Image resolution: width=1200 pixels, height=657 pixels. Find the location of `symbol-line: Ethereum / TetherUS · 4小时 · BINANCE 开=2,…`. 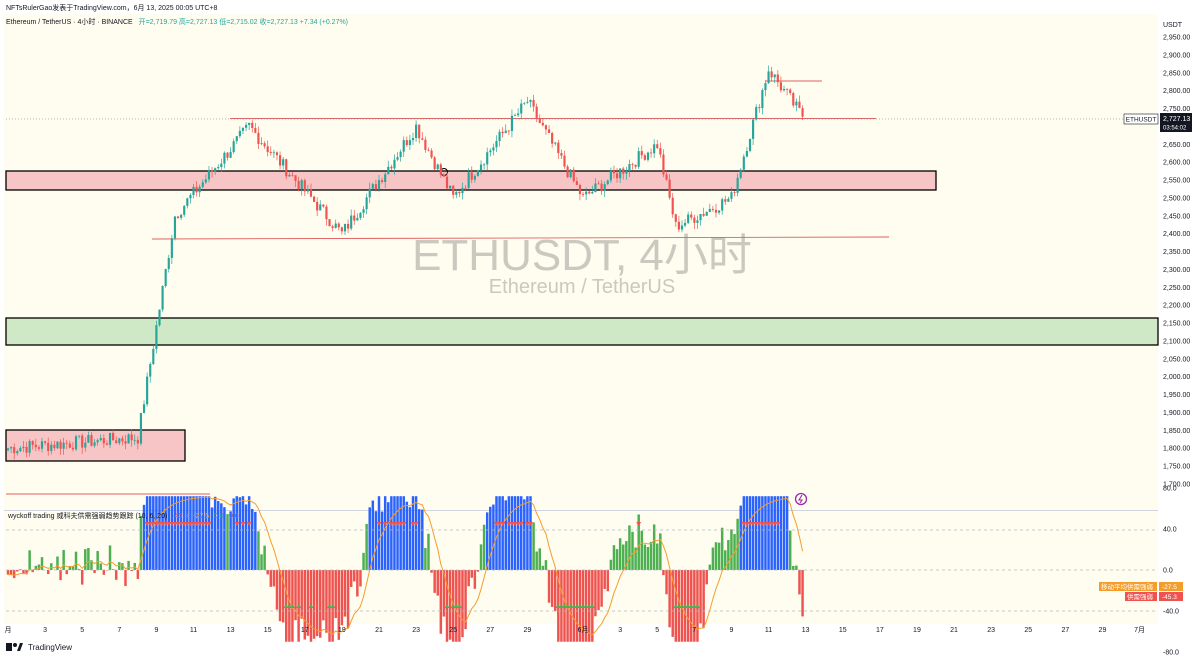

symbol-line: Ethereum / TetherUS · 4小时 · BINANCE 开=2,… is located at coordinates (177, 22).